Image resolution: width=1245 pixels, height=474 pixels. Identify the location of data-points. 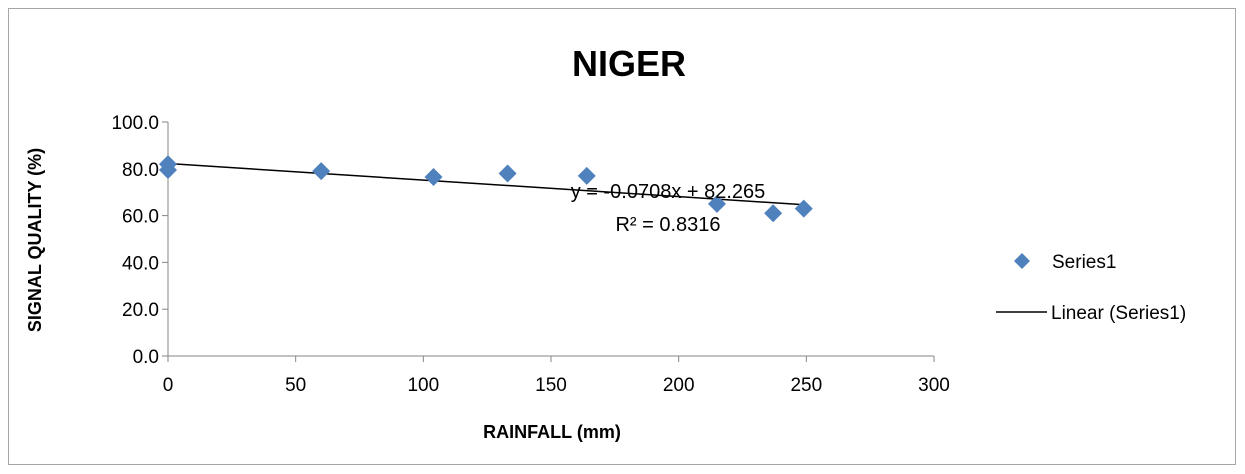
(486, 189).